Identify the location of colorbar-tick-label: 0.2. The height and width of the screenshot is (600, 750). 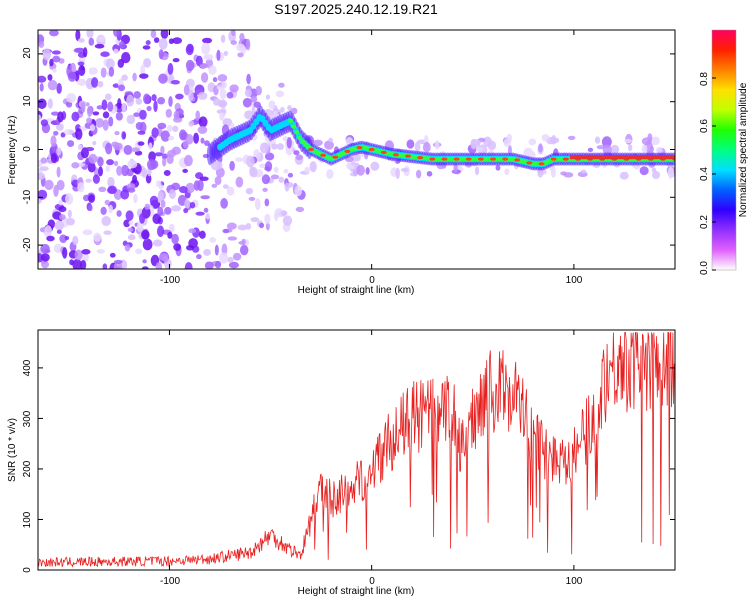
(704, 222).